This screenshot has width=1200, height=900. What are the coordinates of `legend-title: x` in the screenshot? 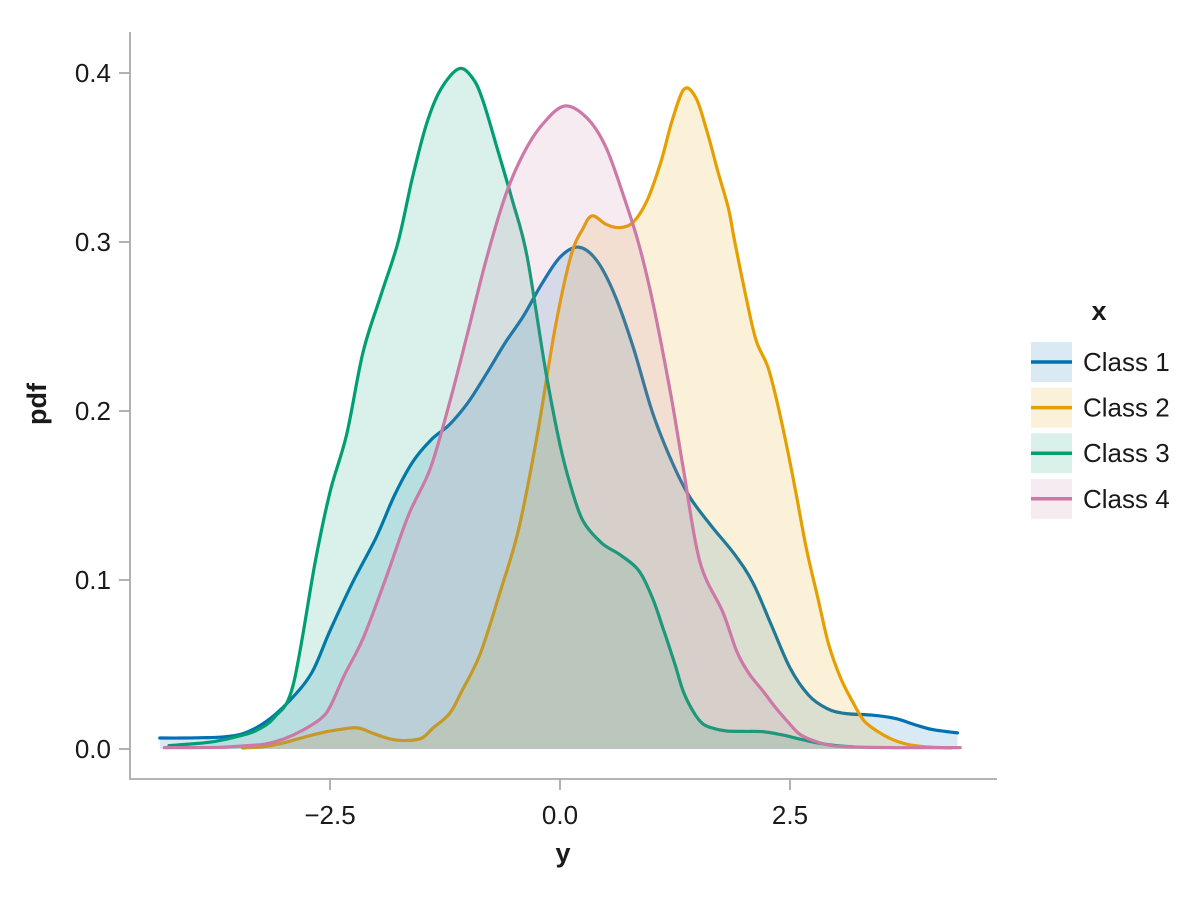 It's located at (1098, 311).